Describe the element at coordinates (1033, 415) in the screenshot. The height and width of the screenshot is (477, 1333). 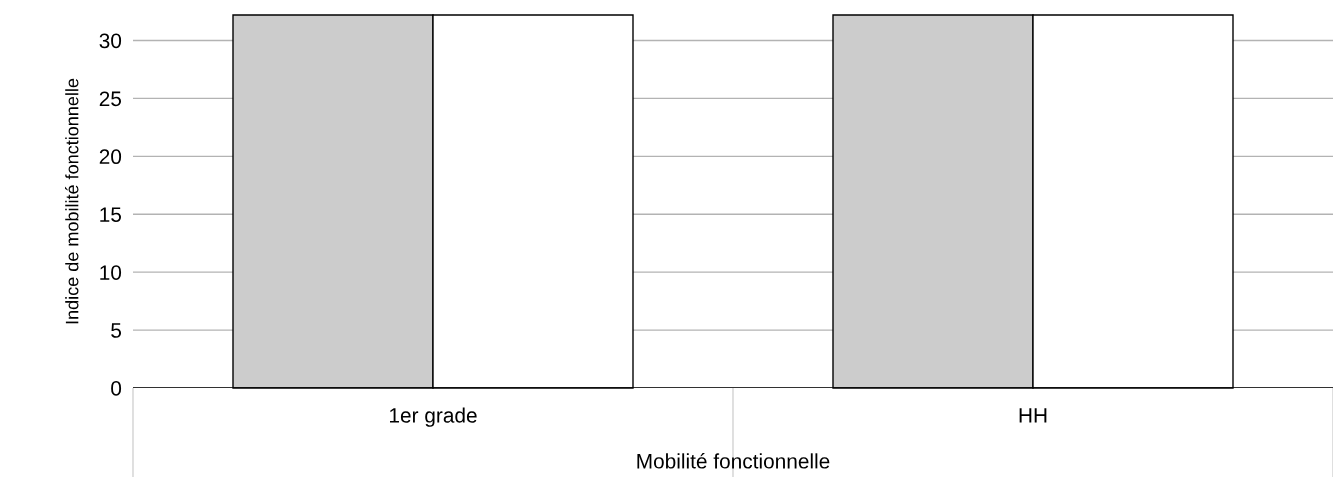
I see `x-tick-label: HH` at that location.